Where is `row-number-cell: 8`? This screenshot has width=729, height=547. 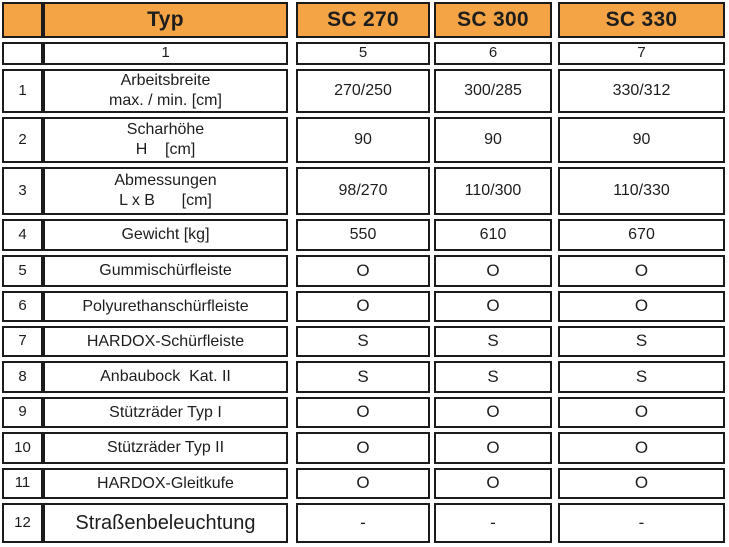
row-number-cell: 8 is located at coordinates (22, 377).